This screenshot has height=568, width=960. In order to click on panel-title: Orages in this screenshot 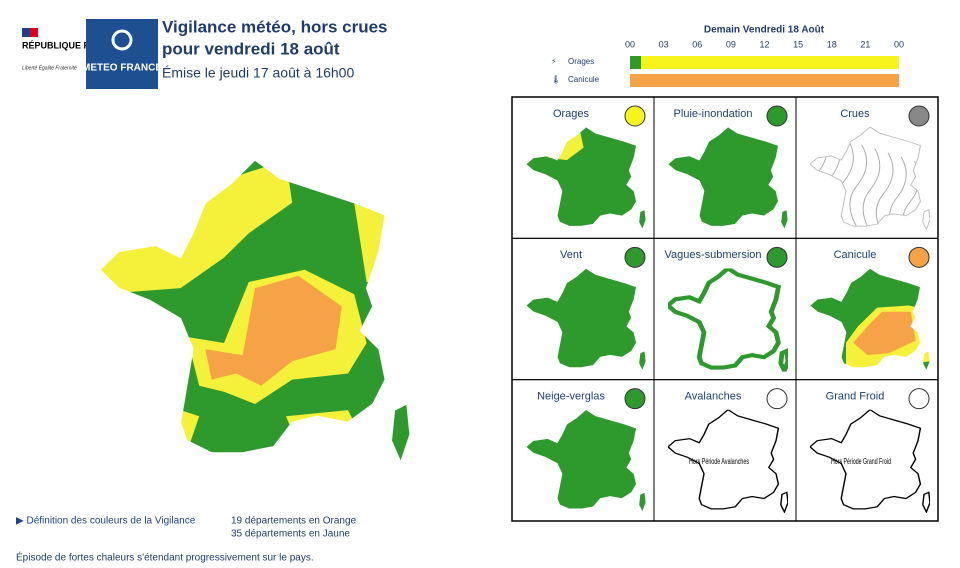, I will do `click(571, 114)`.